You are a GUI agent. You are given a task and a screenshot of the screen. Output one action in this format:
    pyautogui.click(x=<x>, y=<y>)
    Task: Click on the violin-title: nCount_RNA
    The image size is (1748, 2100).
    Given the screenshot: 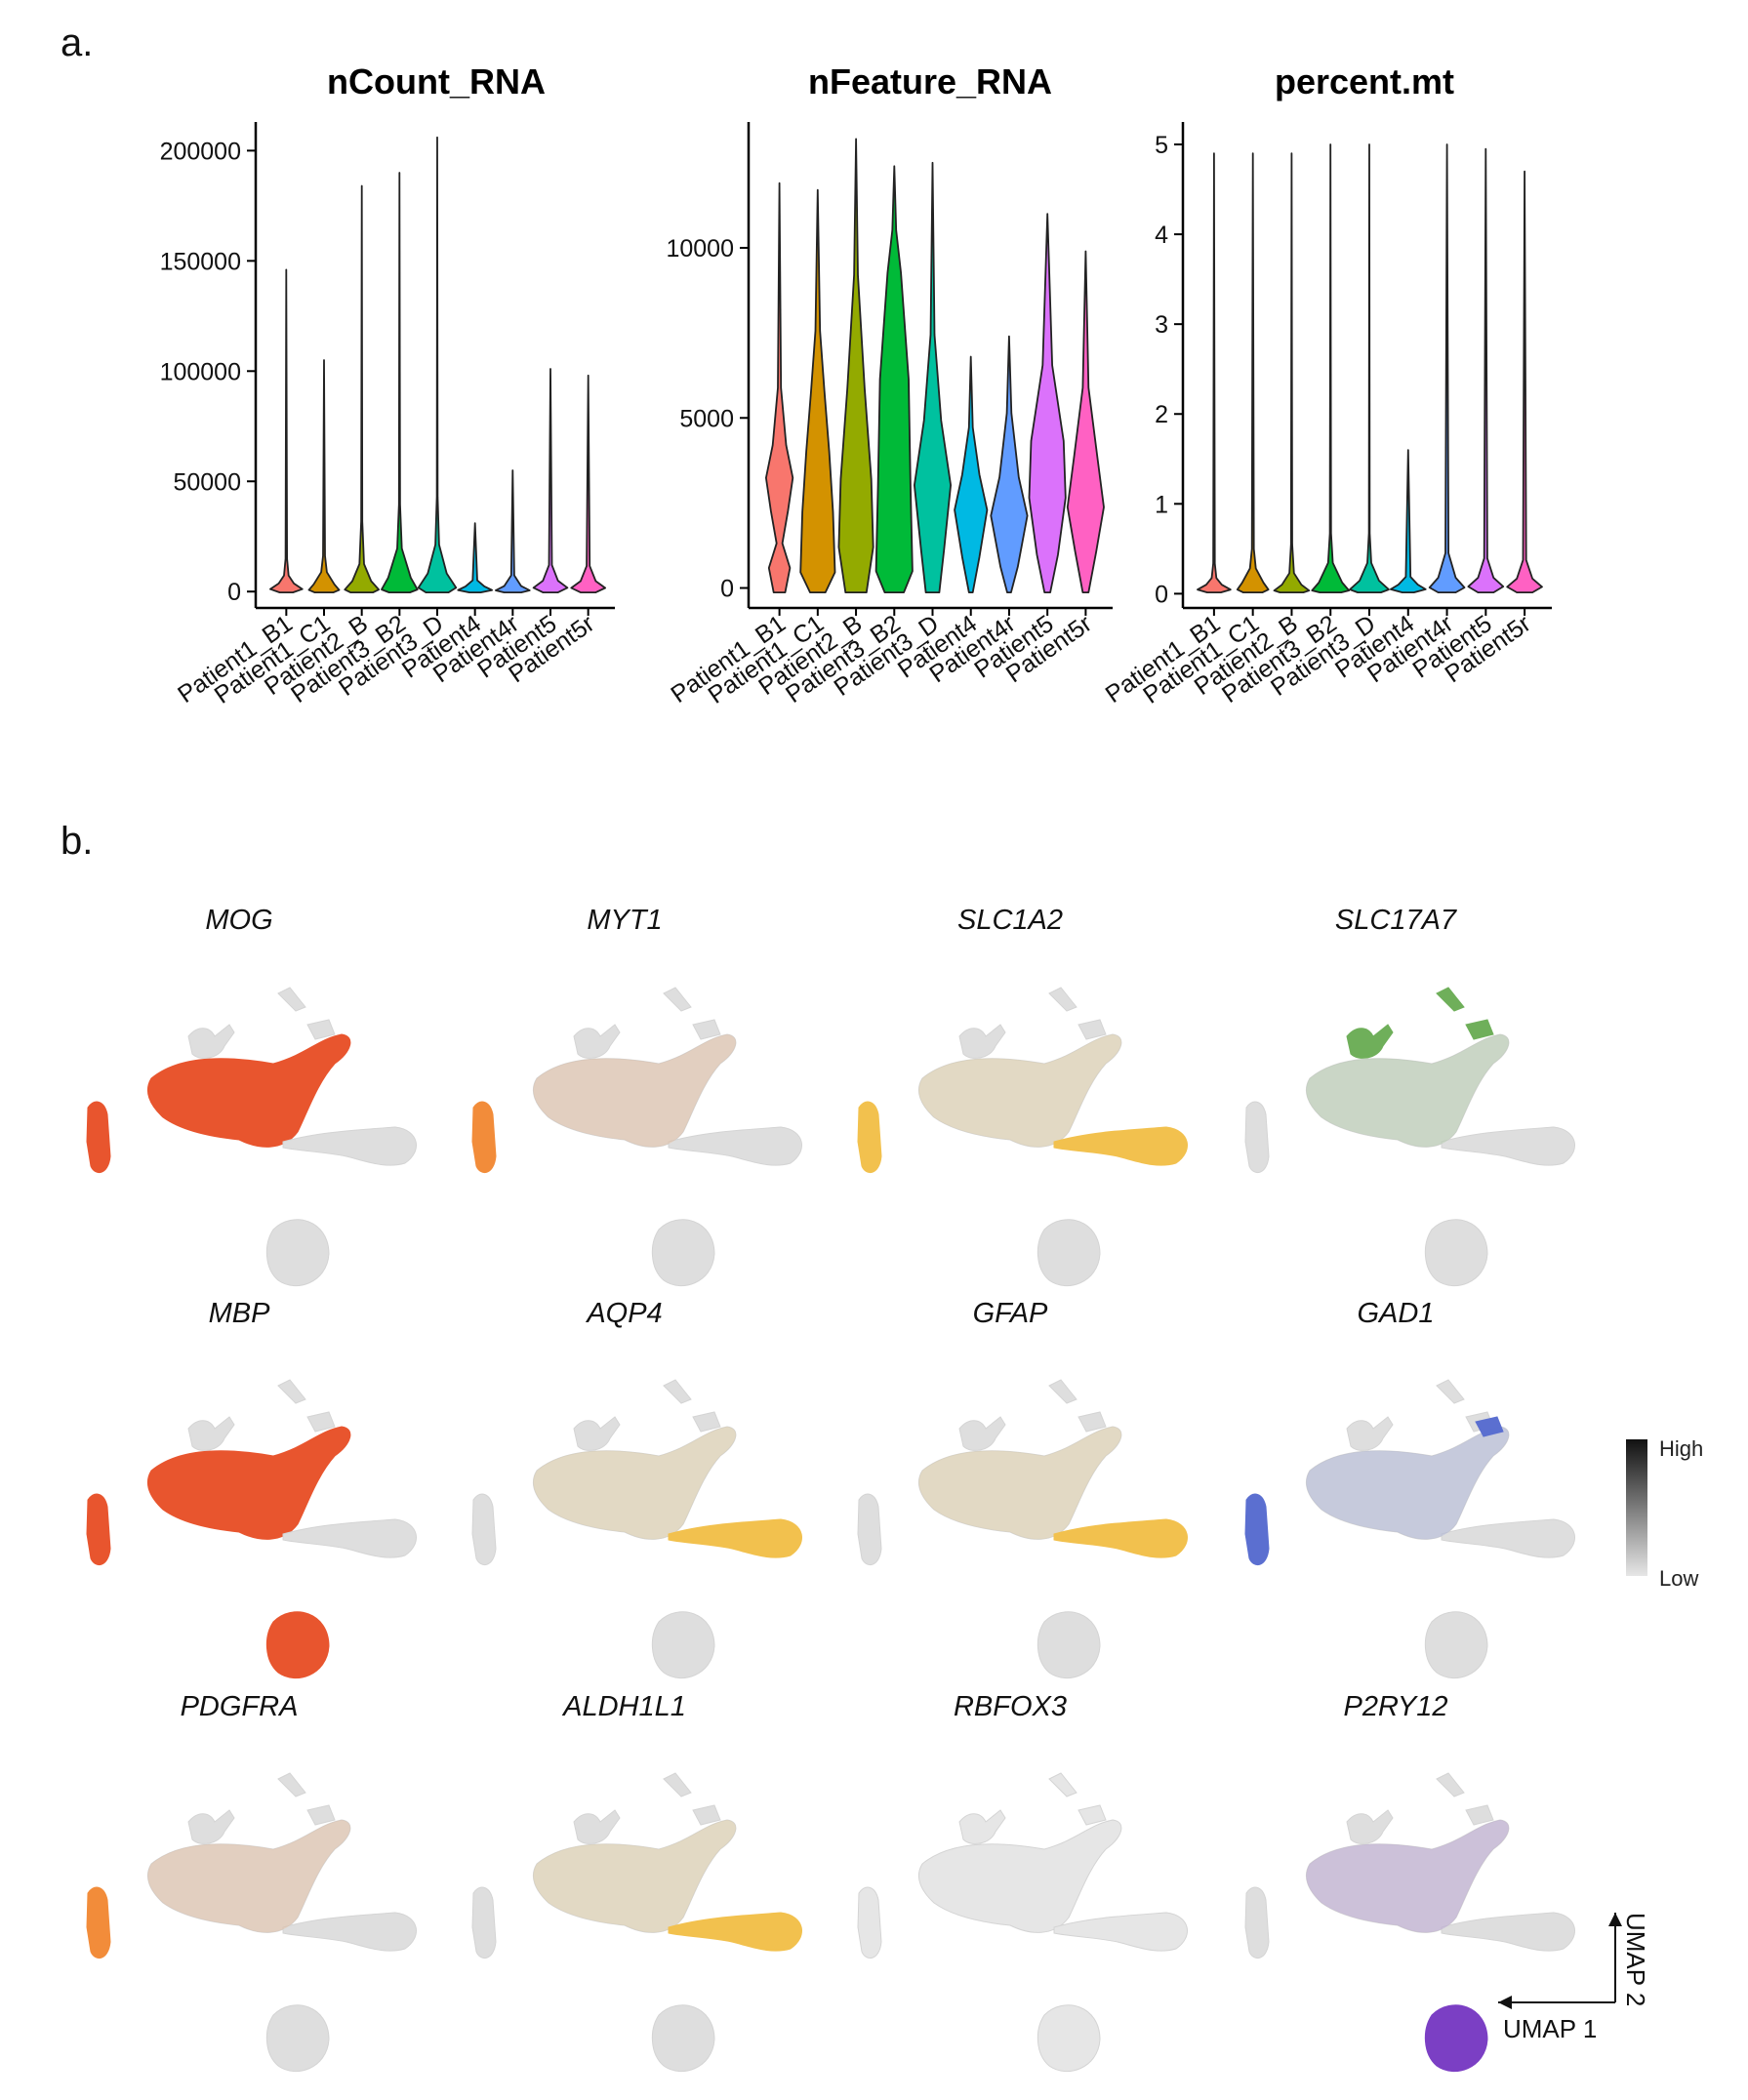 What is the action you would take?
    pyautogui.click(x=437, y=81)
    